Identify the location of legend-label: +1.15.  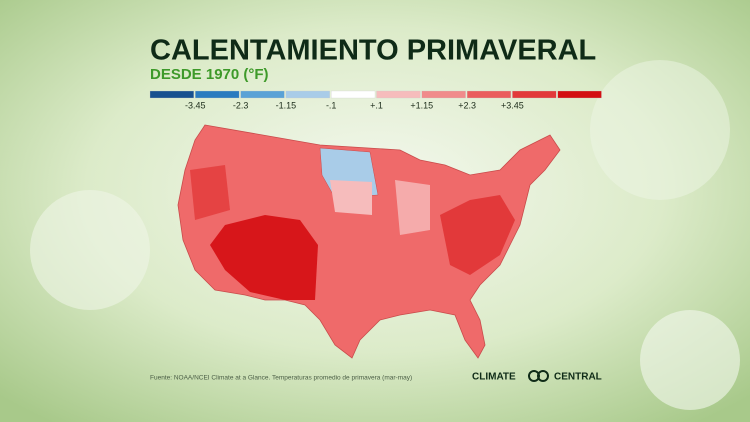
(421, 105).